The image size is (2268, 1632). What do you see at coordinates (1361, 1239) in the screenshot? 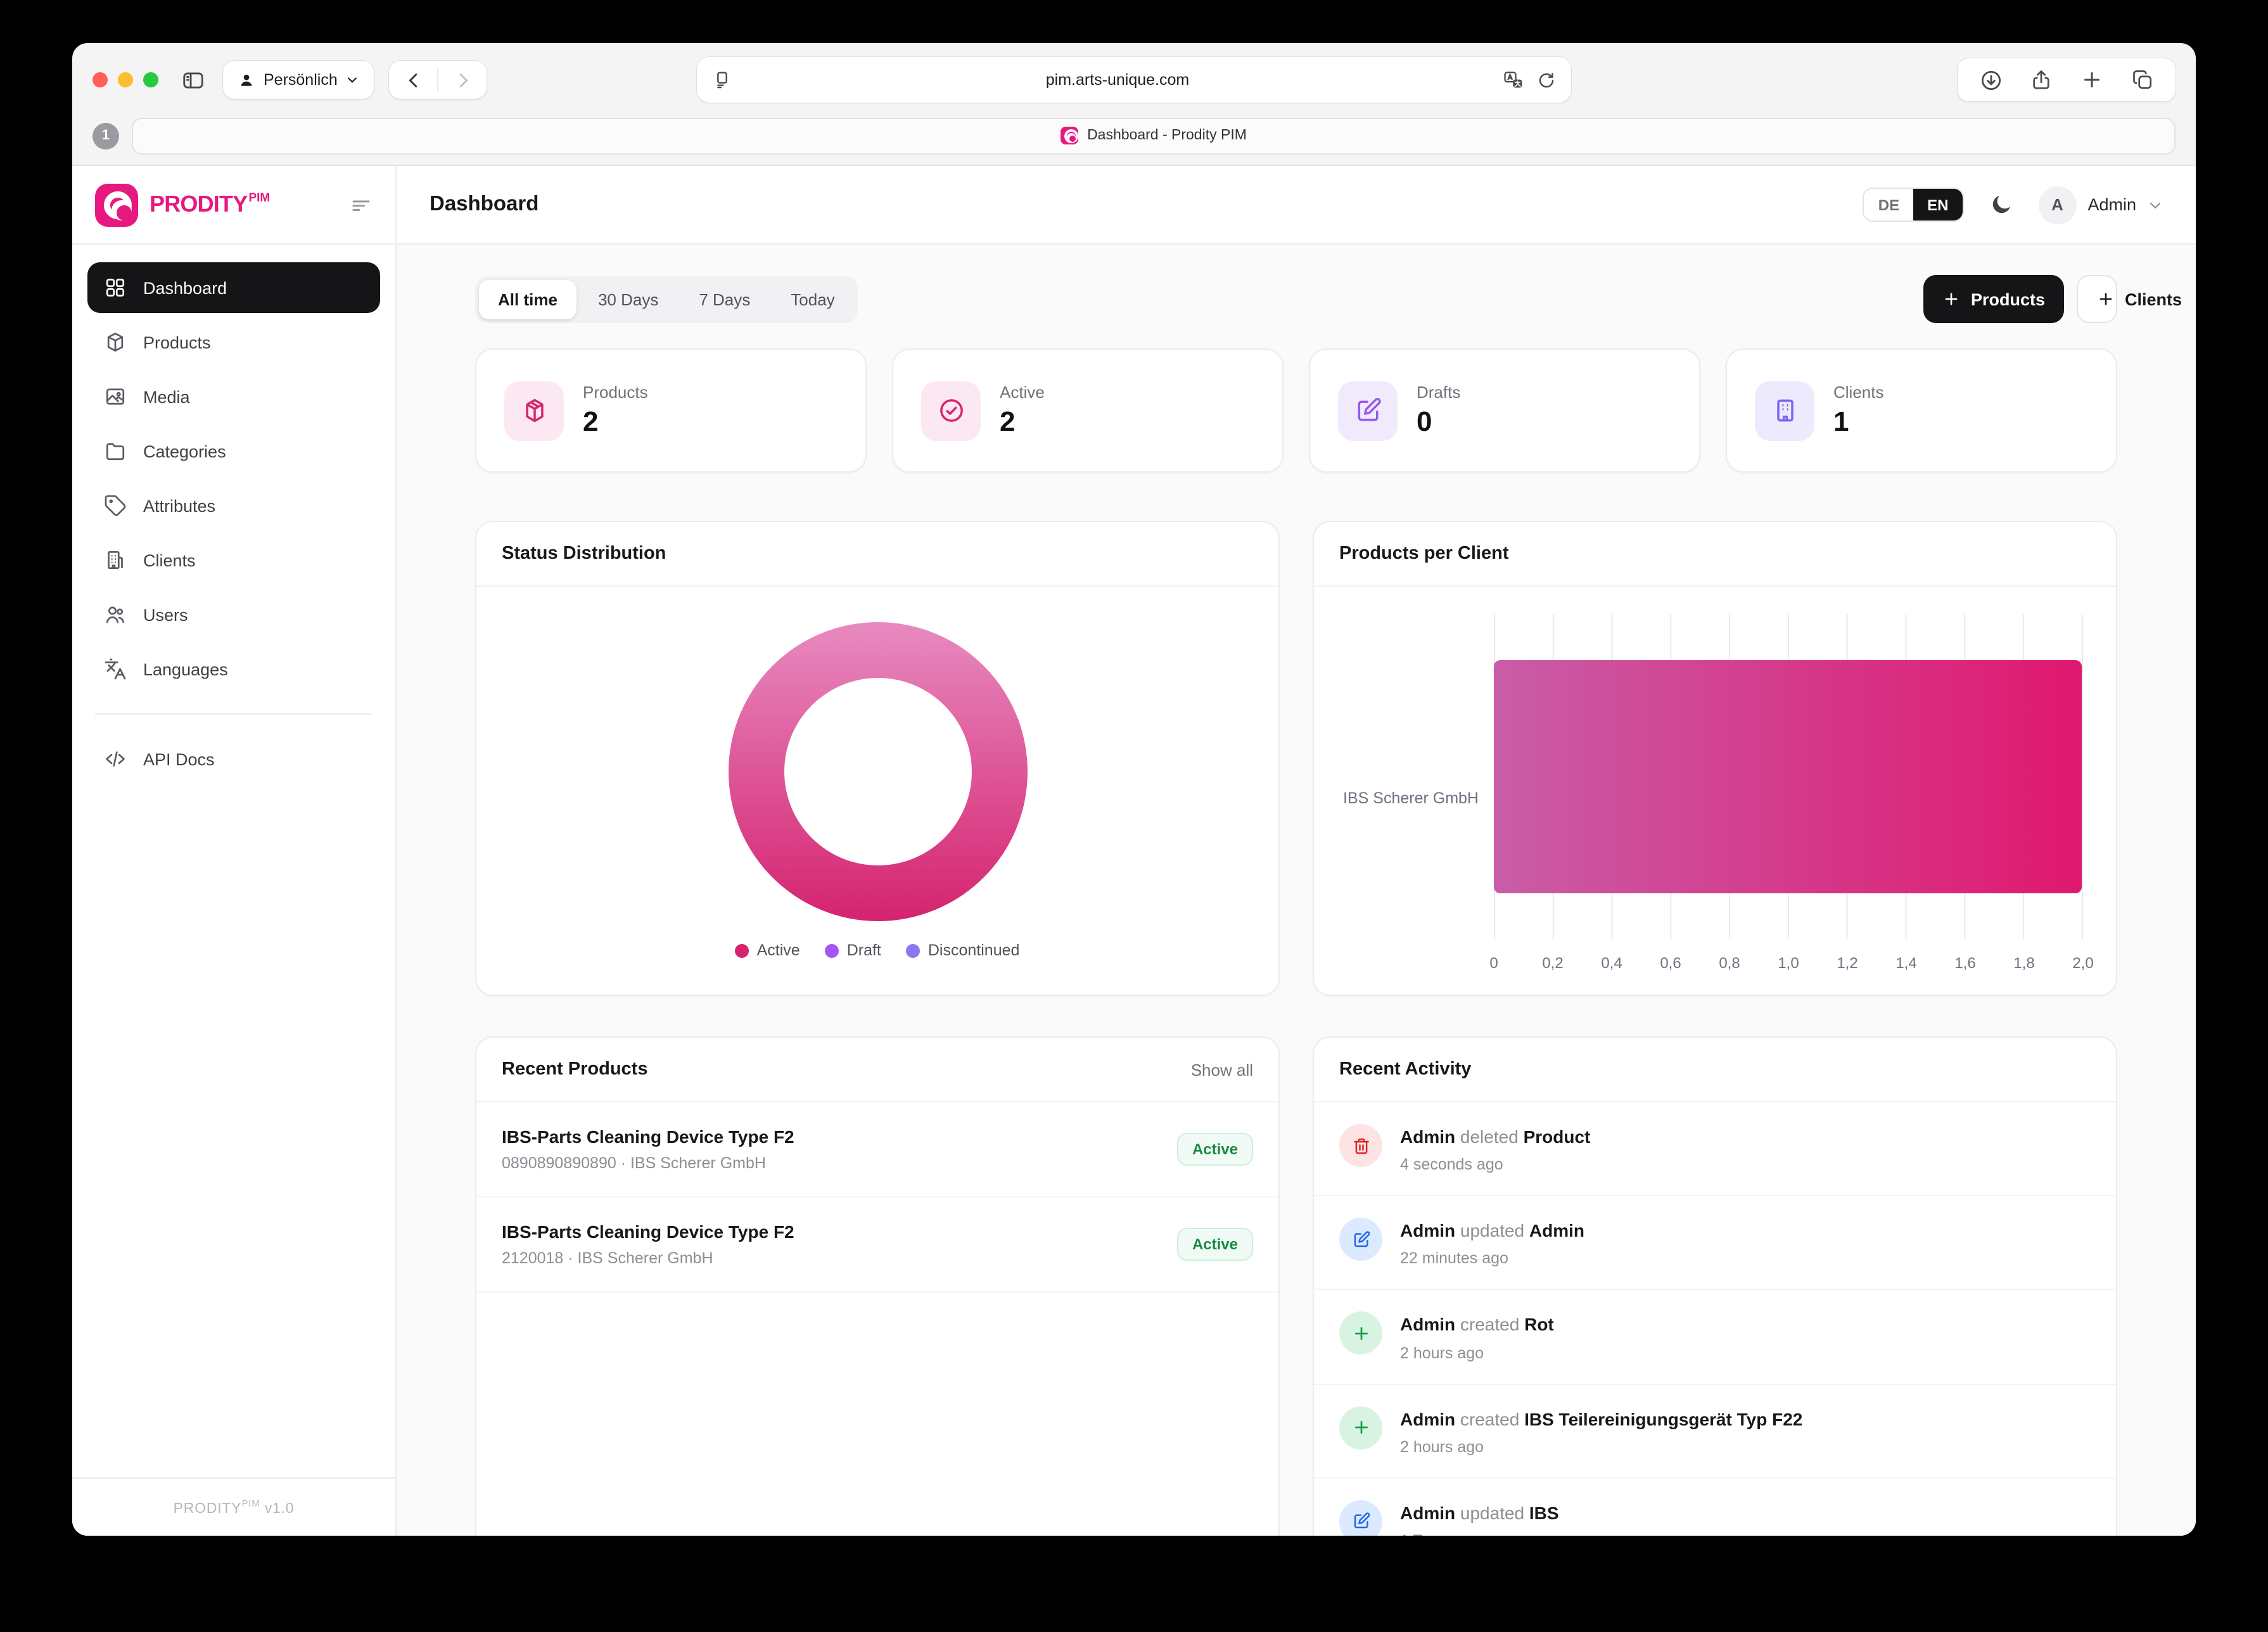
I see `edit-icon` at bounding box center [1361, 1239].